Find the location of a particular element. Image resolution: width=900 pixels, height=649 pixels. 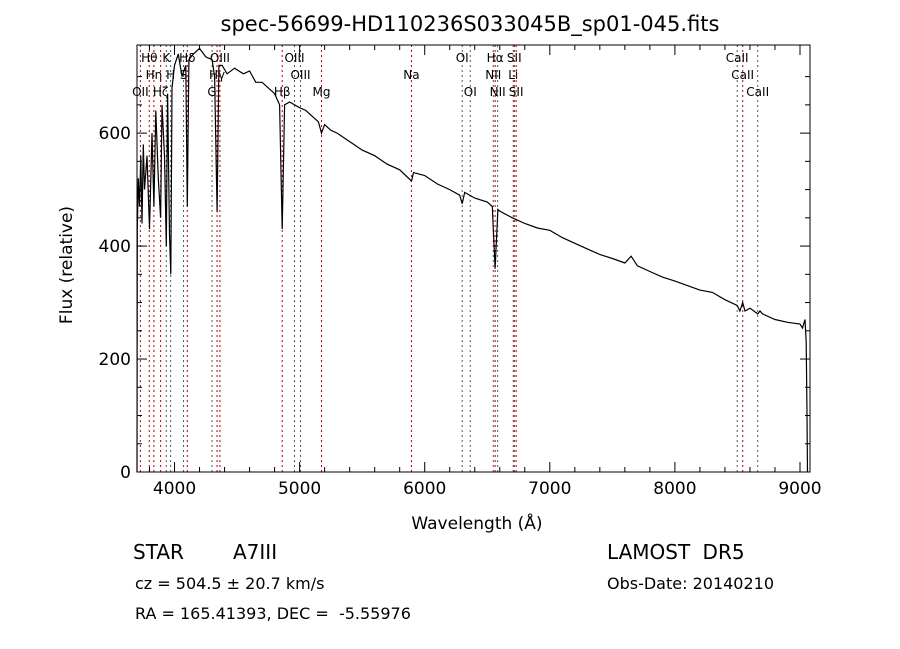

line-label: Hγ is located at coordinates (217, 75).